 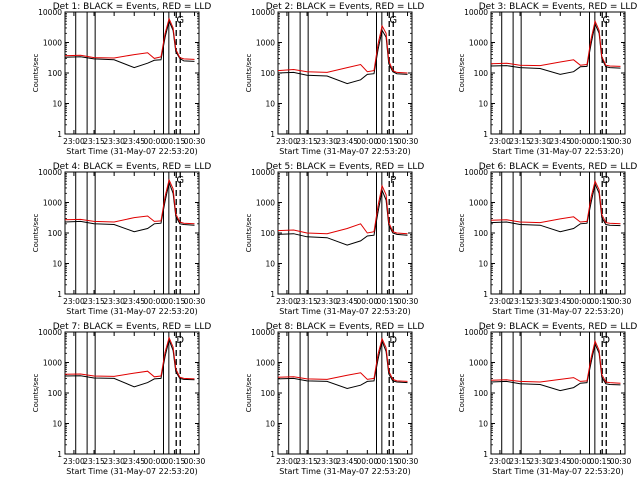 I want to click on chart-title: Det 1: BLACK = Events, RED = LLD, so click(x=132, y=7).